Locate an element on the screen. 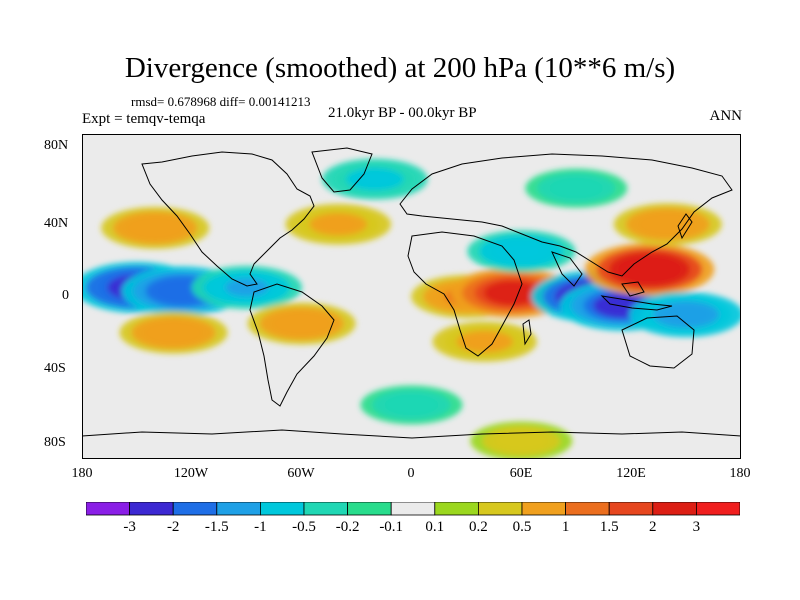 Image resolution: width=800 pixels, height=600 pixels. experiment-label: Expt = temqv-temqa is located at coordinates (144, 119).